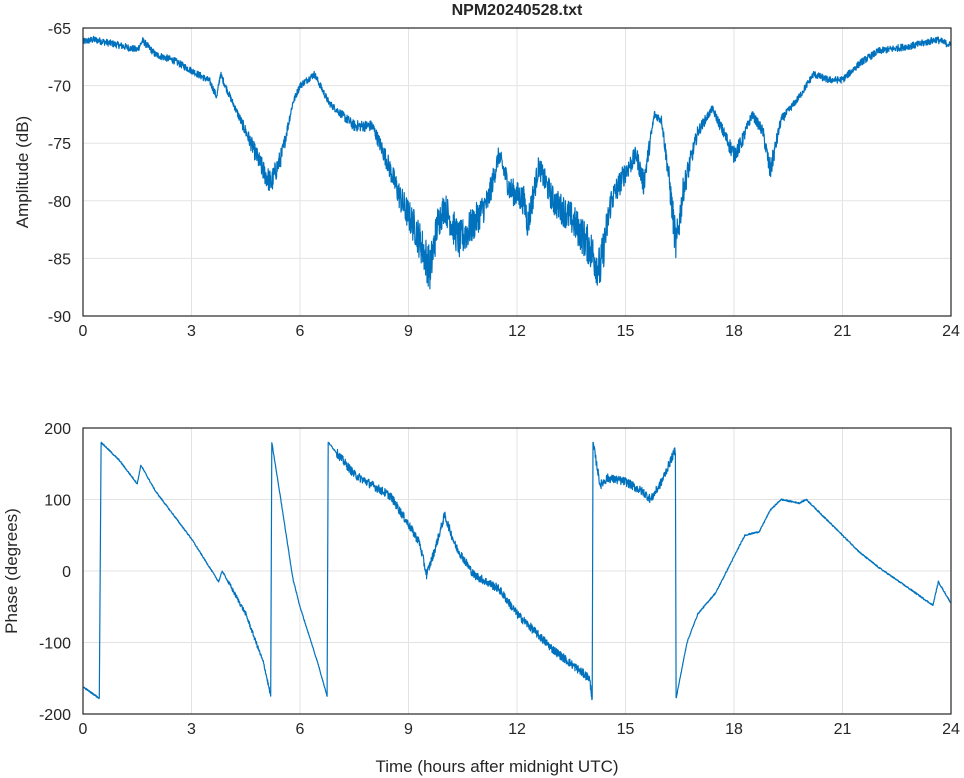  What do you see at coordinates (55, 644) in the screenshot?
I see `y-tick-label: -100` at bounding box center [55, 644].